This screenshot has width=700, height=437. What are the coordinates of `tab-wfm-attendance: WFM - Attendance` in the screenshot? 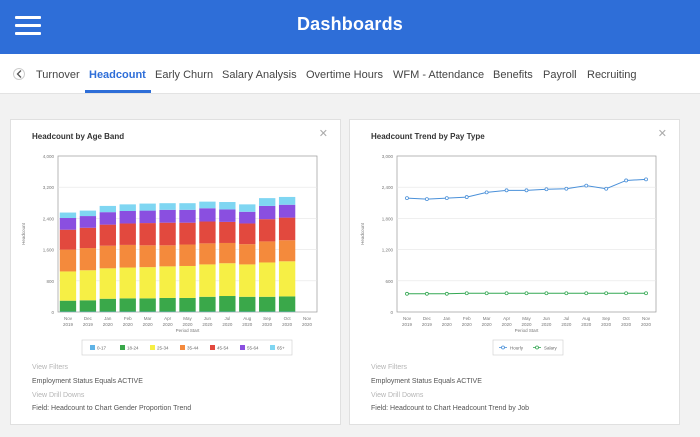 It's located at (439, 75).